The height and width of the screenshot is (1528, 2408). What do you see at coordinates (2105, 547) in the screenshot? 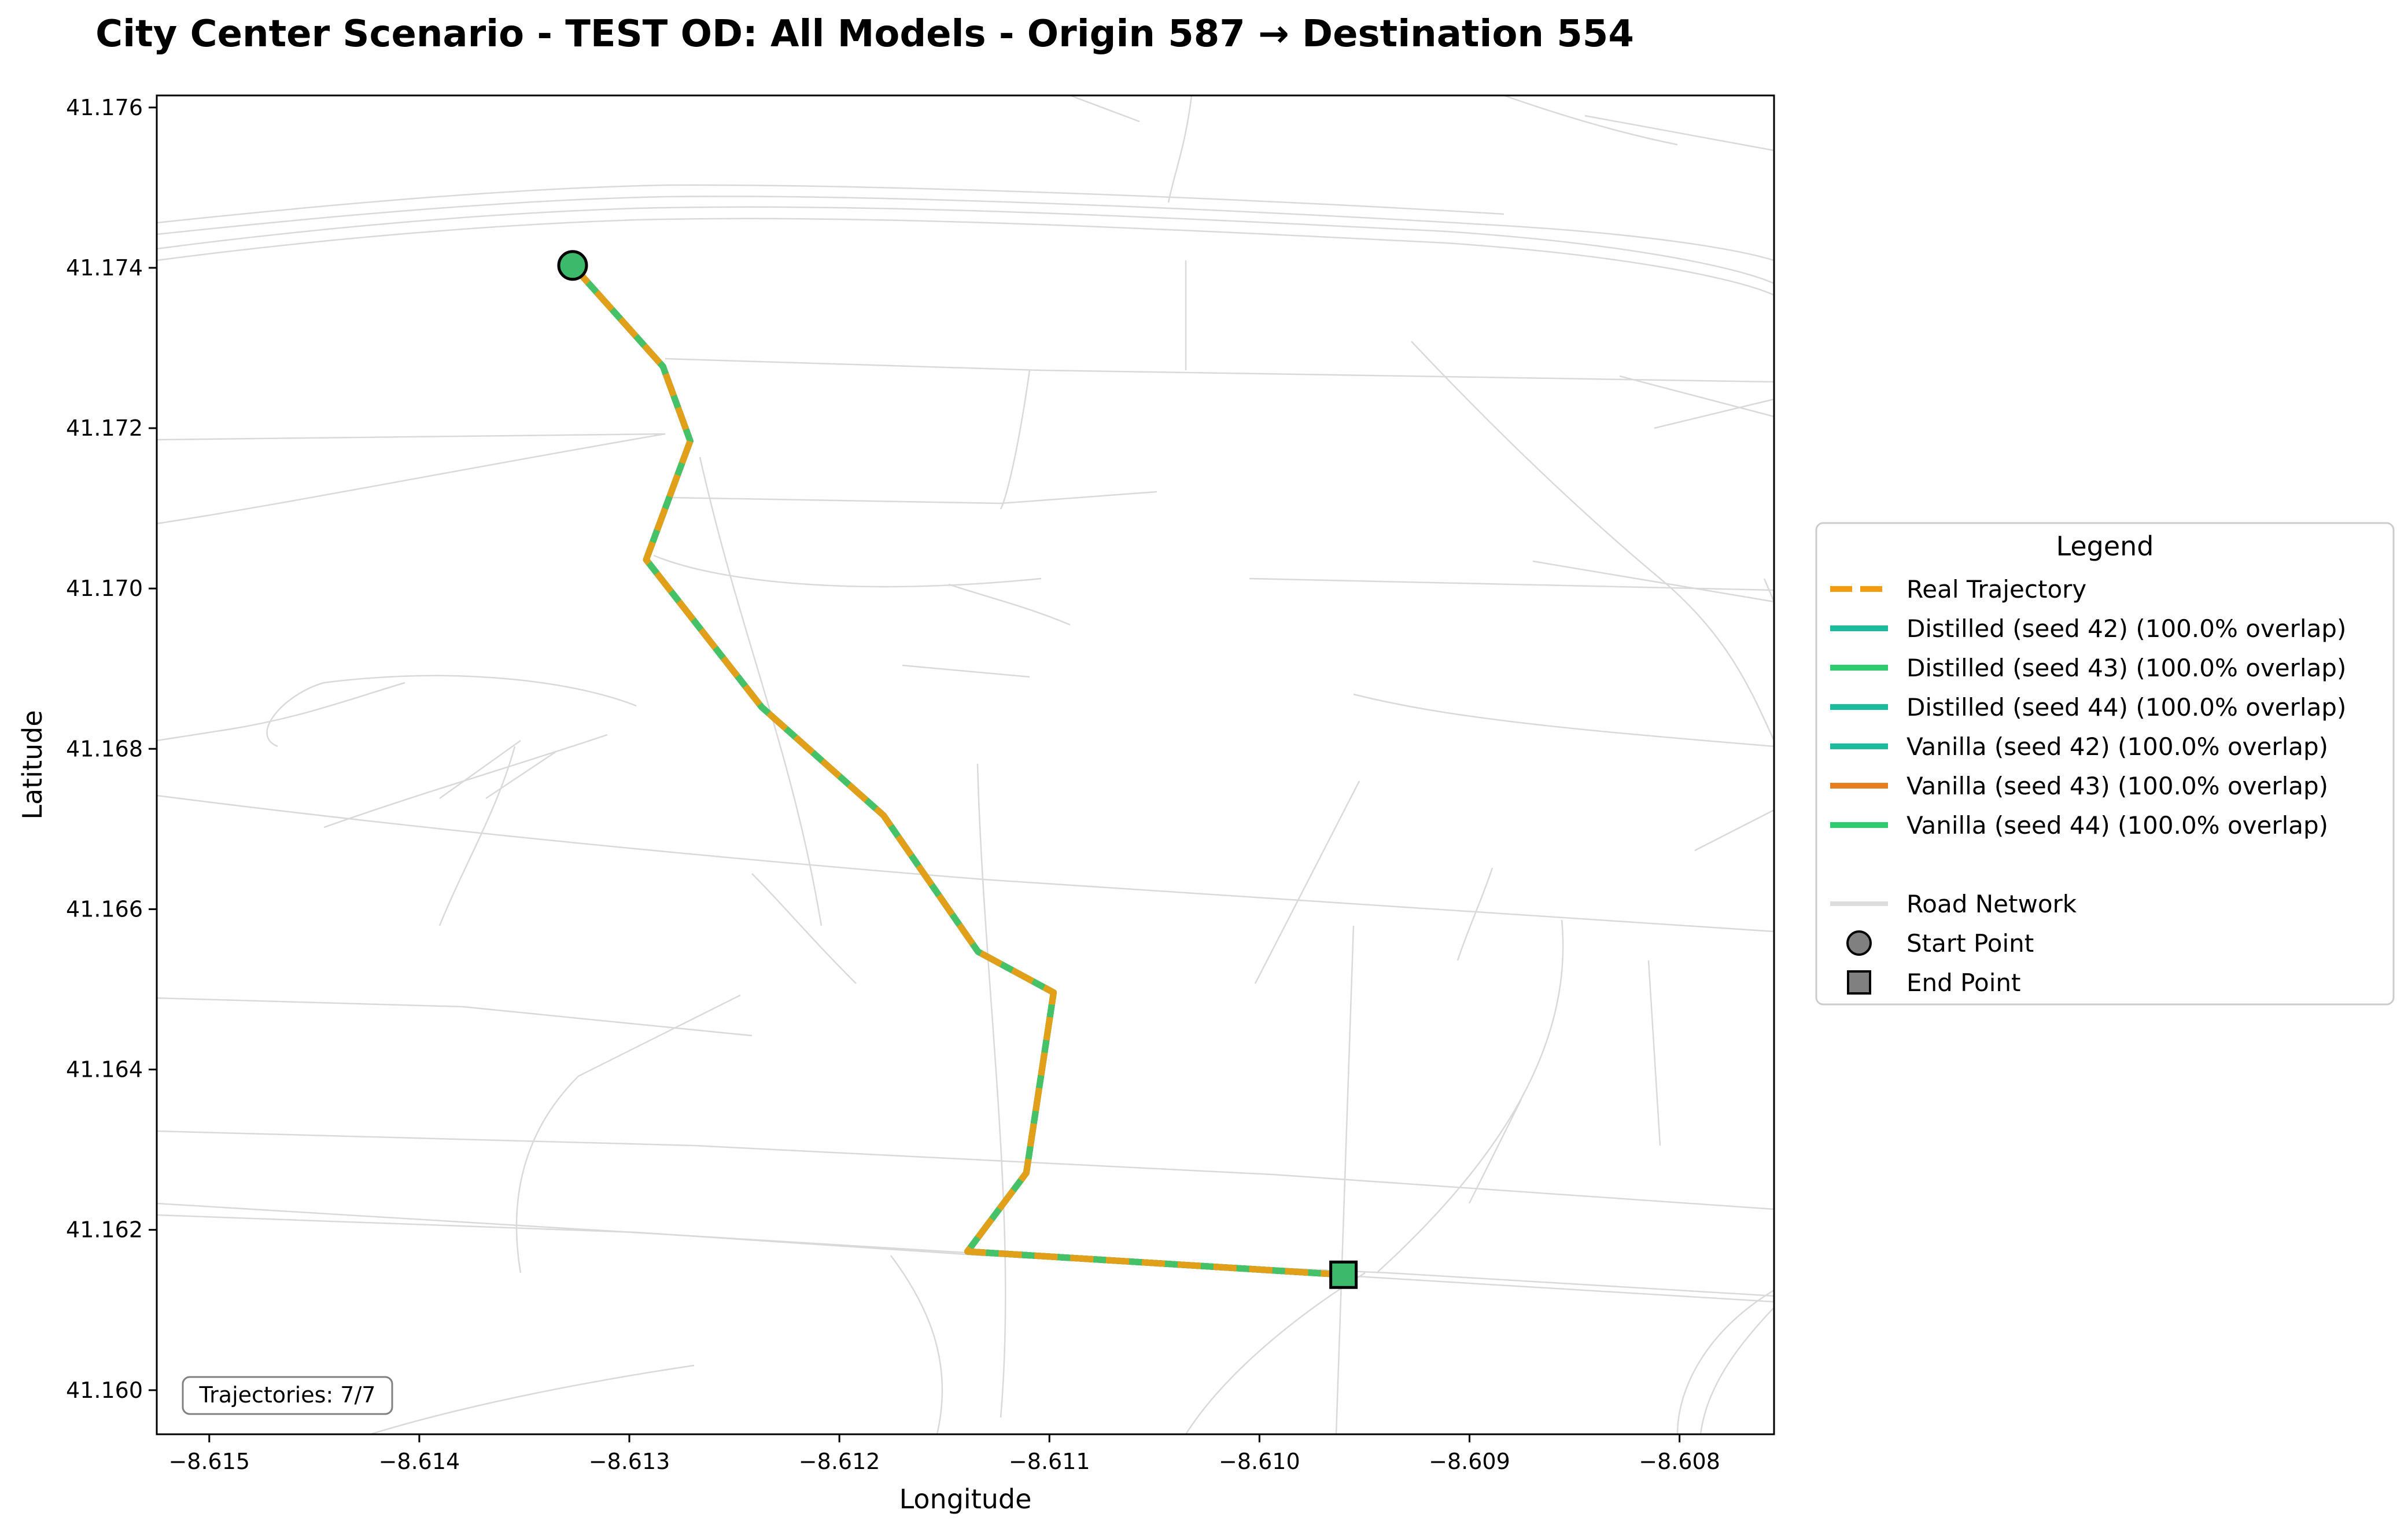
I see `legend-title: Legend` at bounding box center [2105, 547].